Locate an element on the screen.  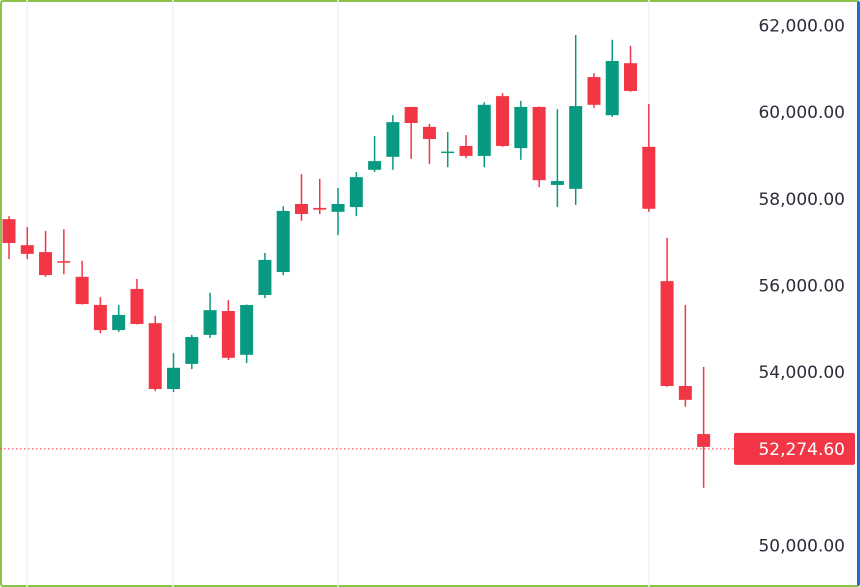
y-tick-label: 50,000.00 is located at coordinates (801, 546).